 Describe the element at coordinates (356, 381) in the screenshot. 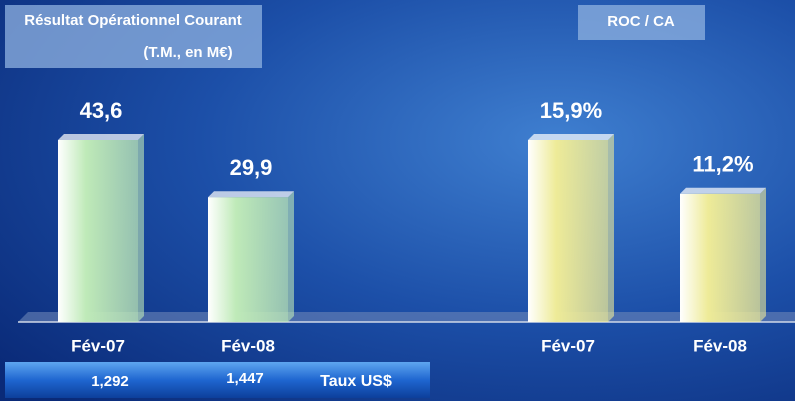

I see `rate-label: Taux US$` at that location.